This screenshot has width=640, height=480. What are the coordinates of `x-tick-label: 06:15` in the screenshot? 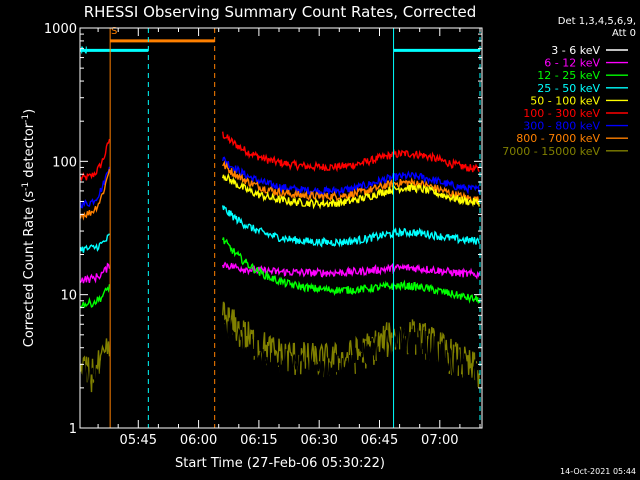 It's located at (258, 440).